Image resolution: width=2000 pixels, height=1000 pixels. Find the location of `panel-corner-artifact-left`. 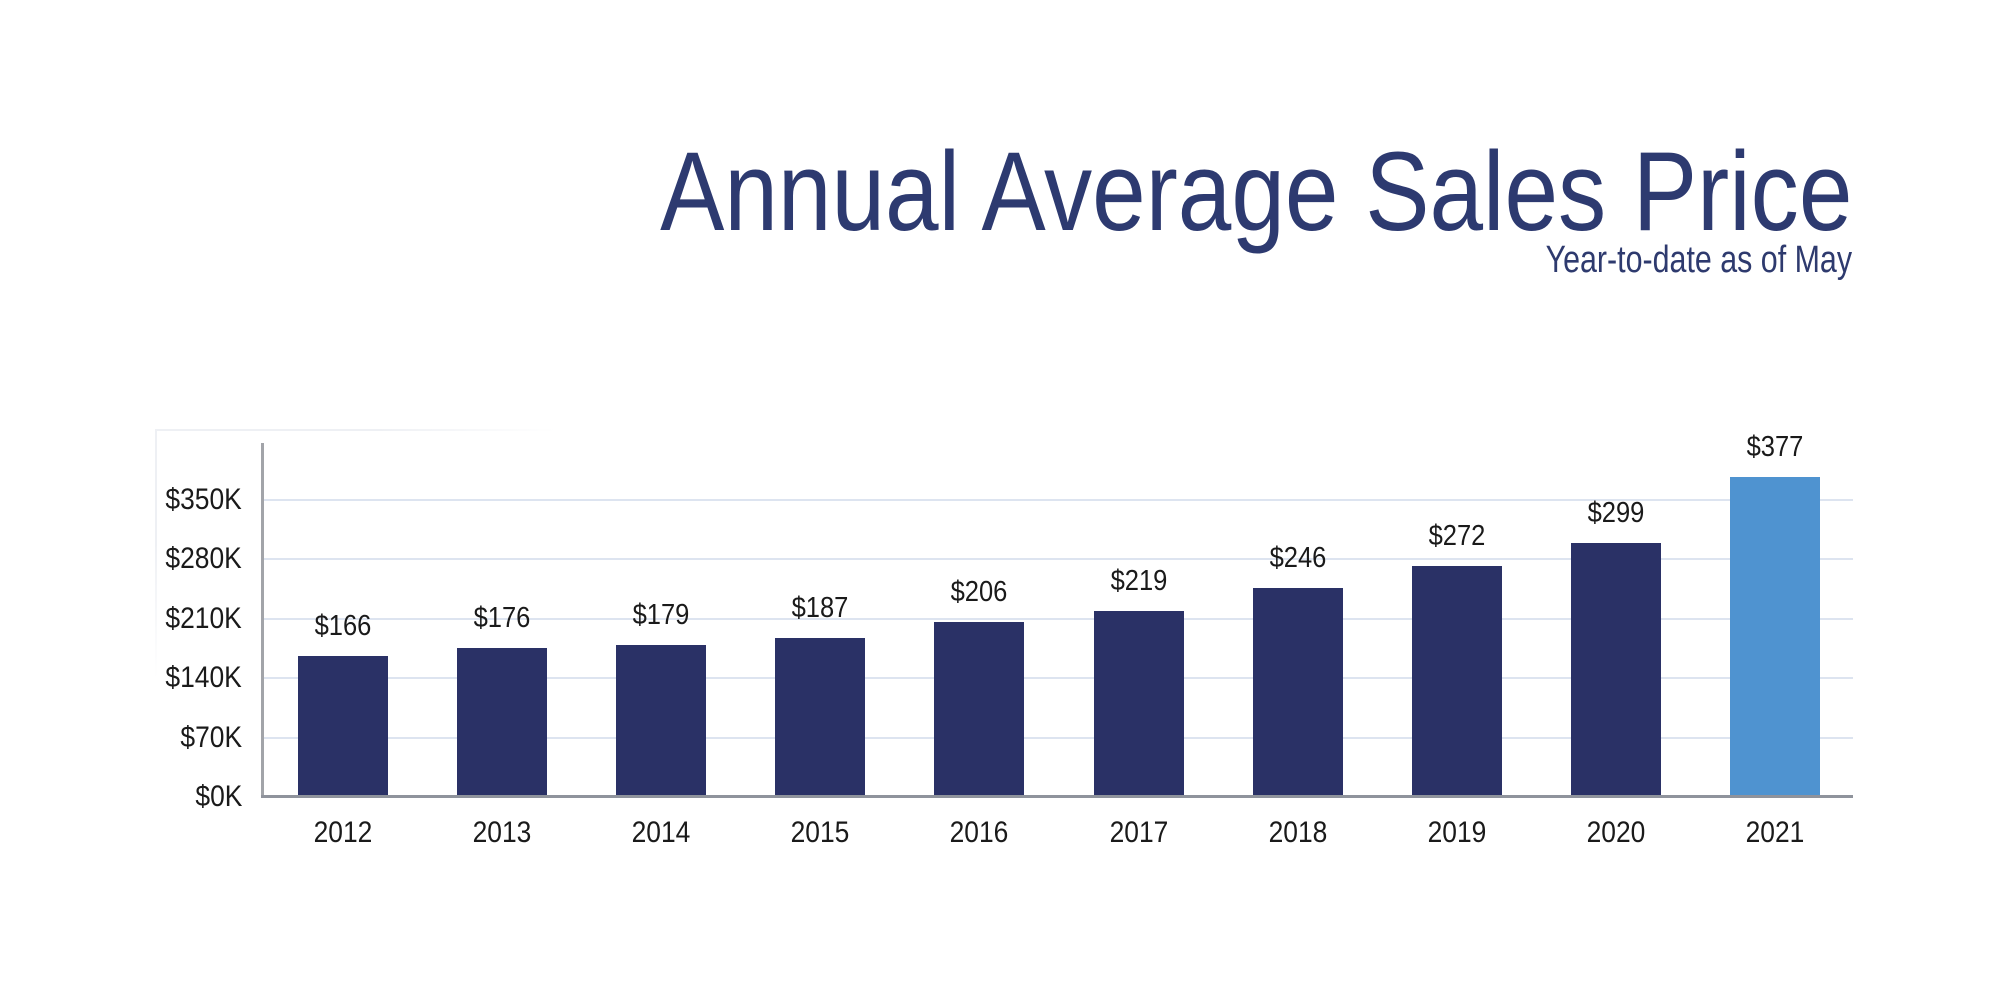

panel-corner-artifact-left is located at coordinates (156, 554).